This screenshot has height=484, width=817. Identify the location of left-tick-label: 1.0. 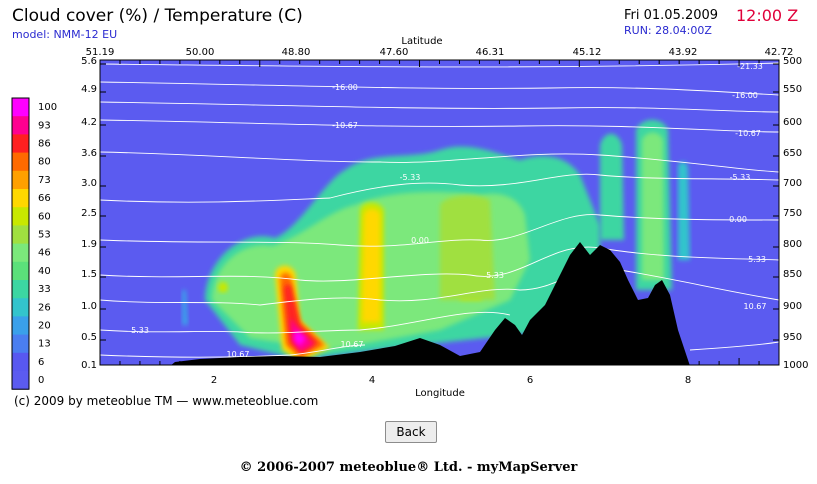
(89, 306).